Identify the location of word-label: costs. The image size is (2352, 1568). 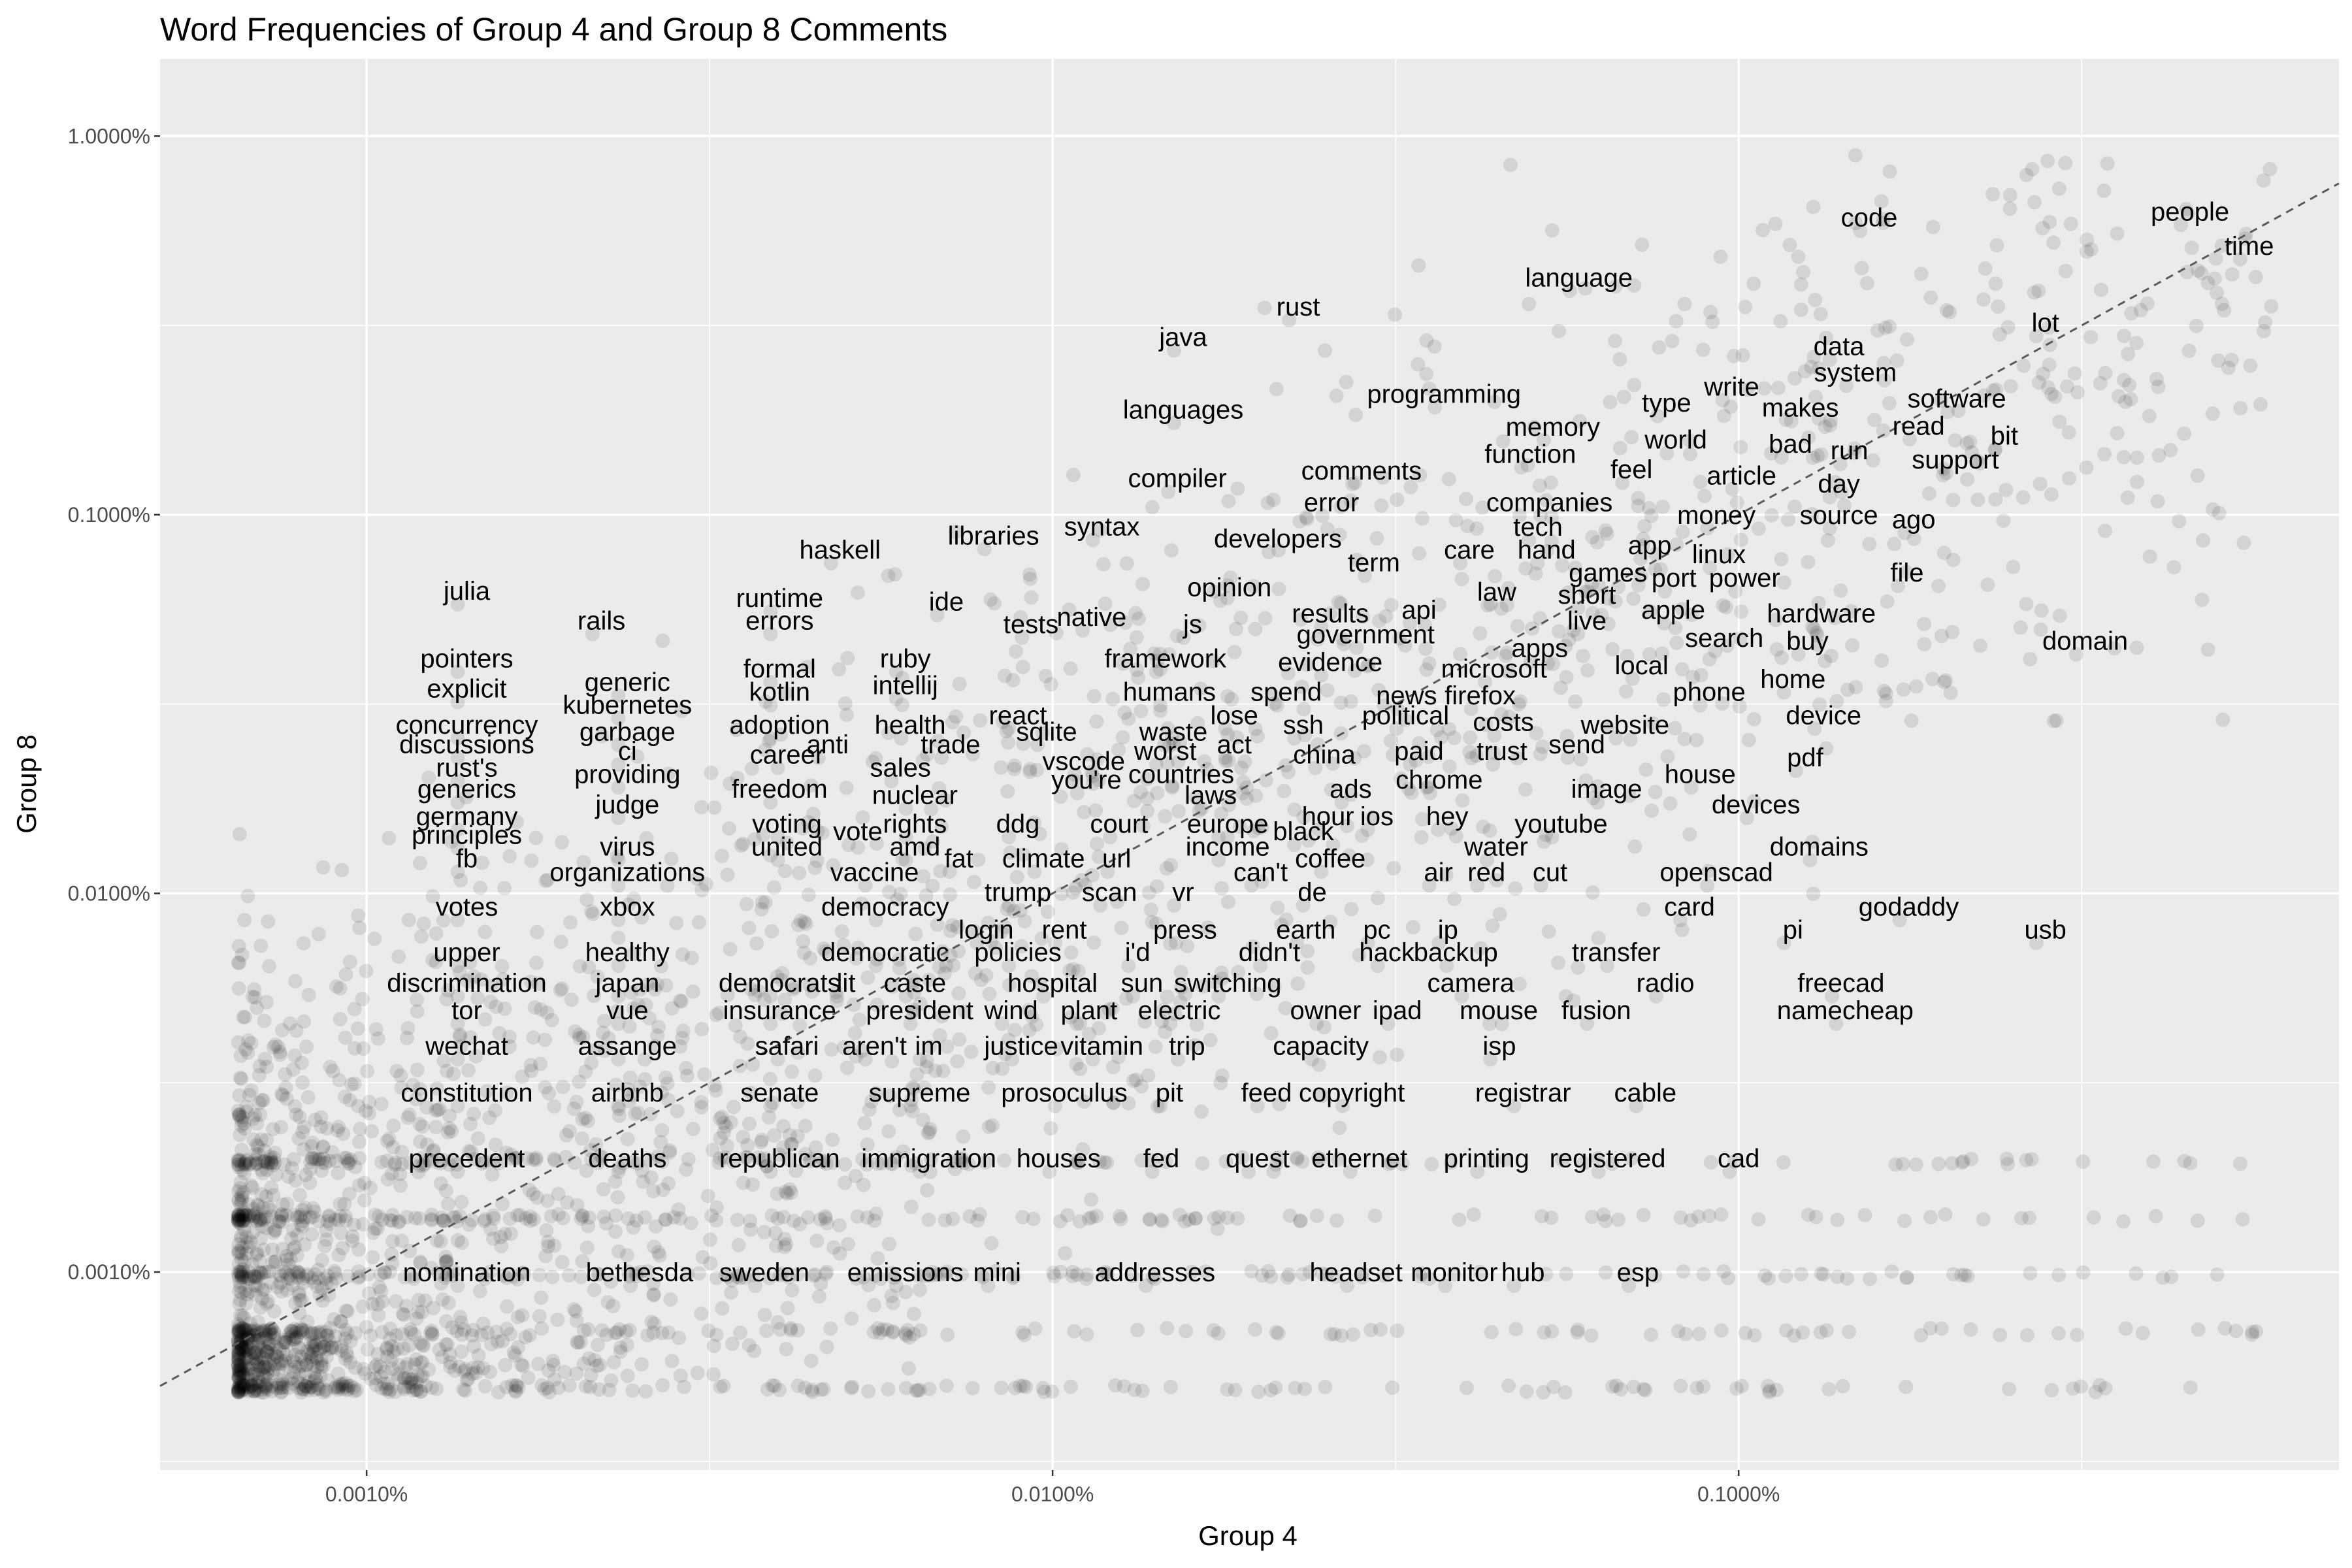
(1503, 722).